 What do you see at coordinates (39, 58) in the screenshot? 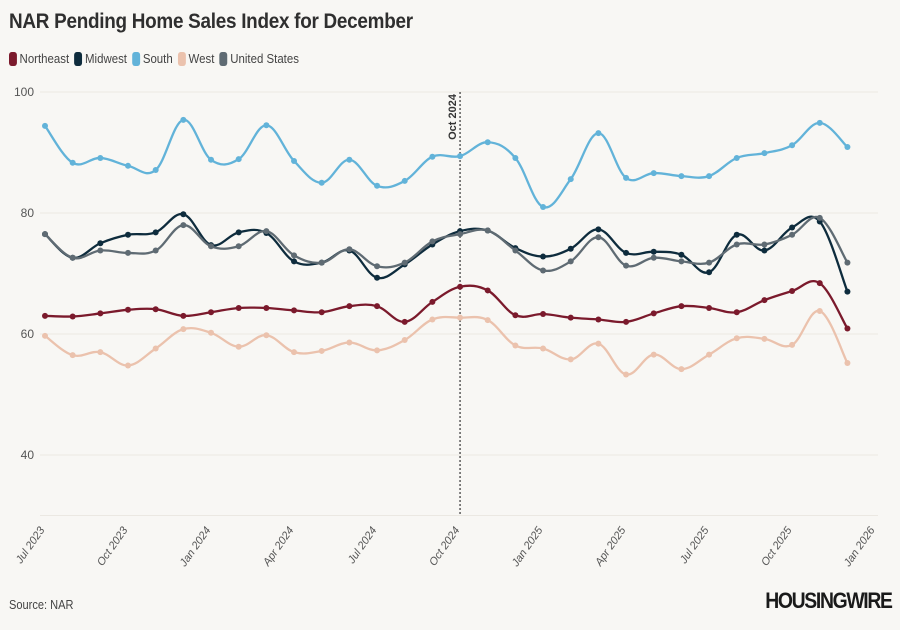
I see `legend-item-northeast: Northeast` at bounding box center [39, 58].